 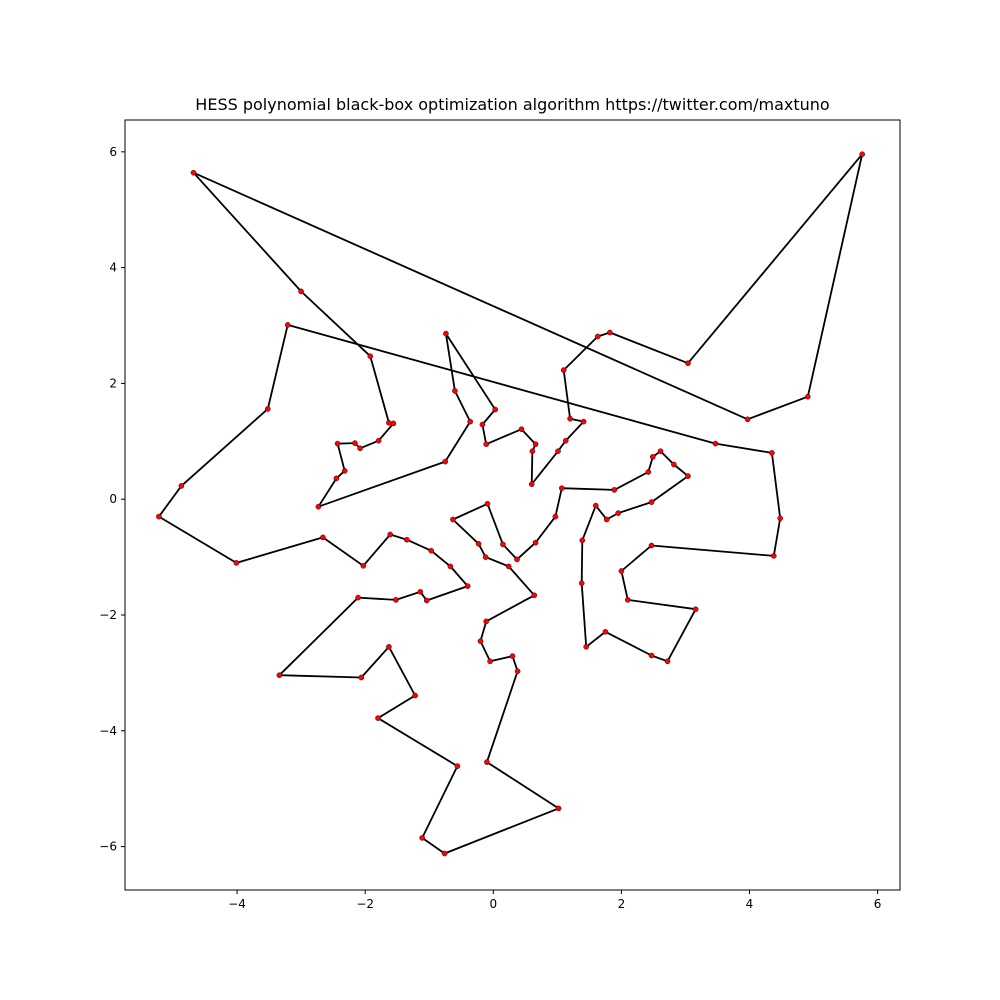 I want to click on x-tick-label: 2, so click(x=622, y=904).